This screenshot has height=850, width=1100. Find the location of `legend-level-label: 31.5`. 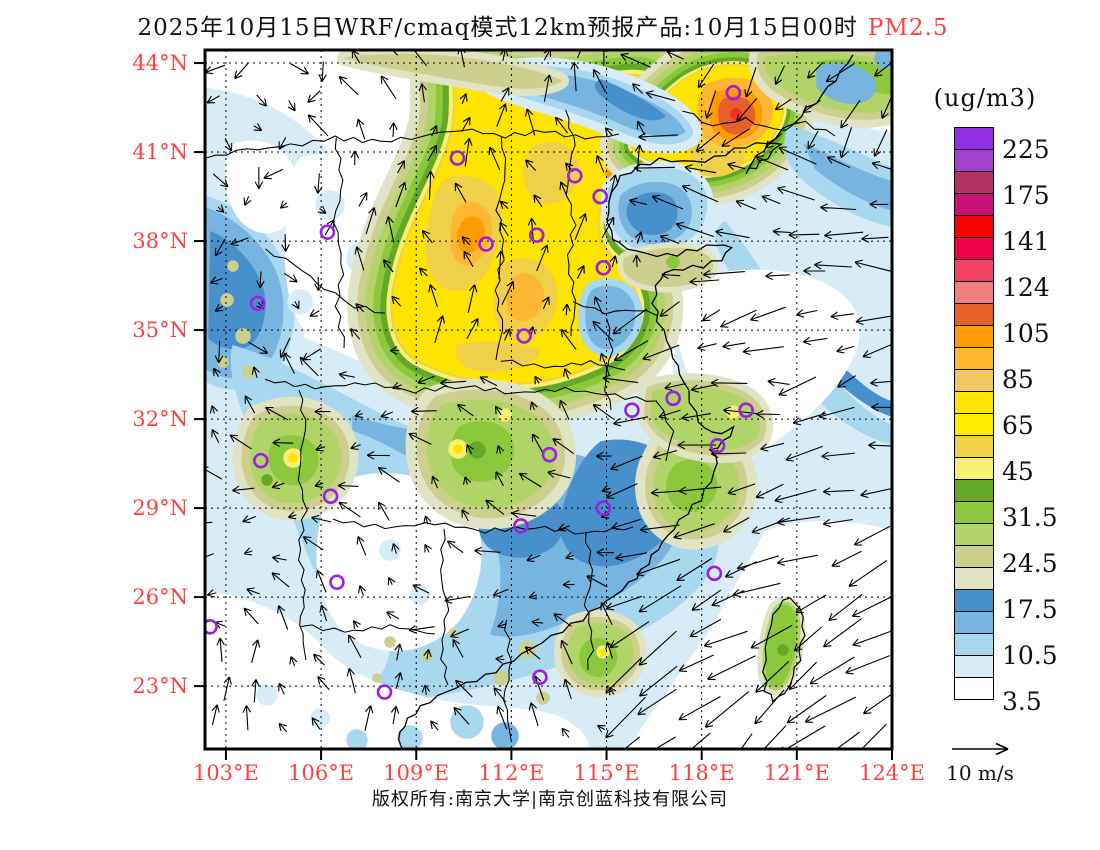

legend-level-label: 31.5 is located at coordinates (1030, 517).